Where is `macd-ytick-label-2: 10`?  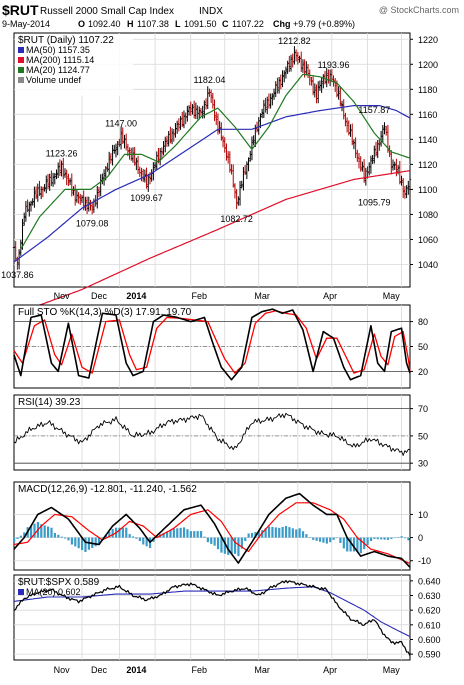 macd-ytick-label-2: 10 is located at coordinates (423, 515).